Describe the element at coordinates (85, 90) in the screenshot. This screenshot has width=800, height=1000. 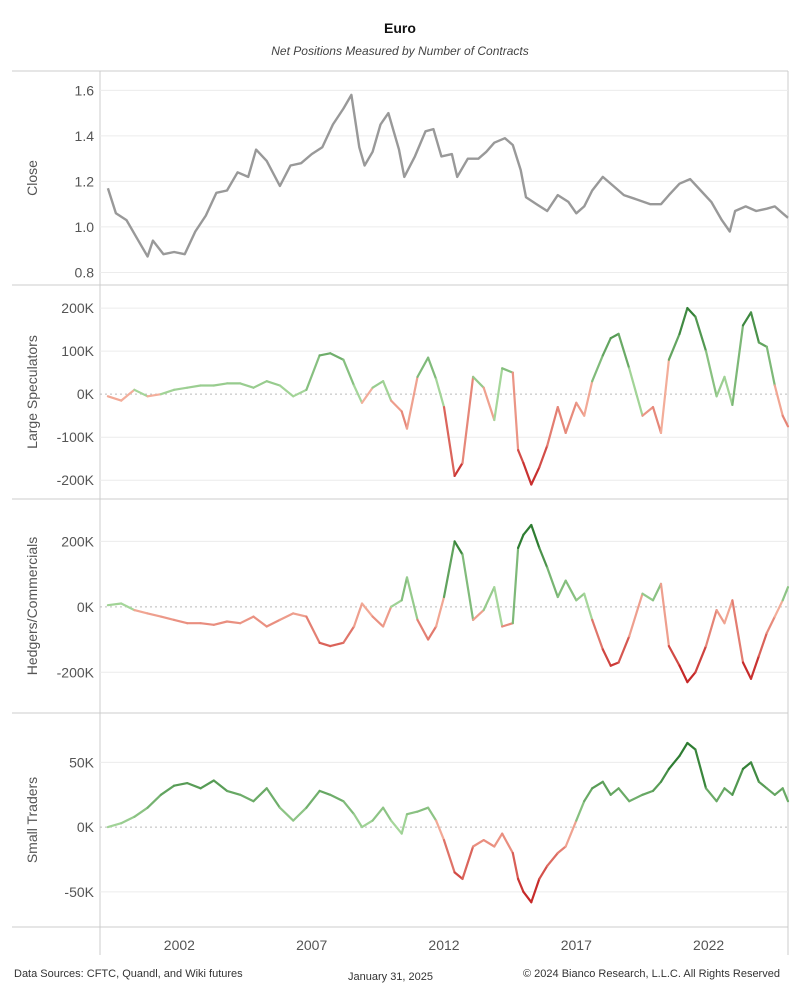
I see `y-tick-label: 1.6` at that location.